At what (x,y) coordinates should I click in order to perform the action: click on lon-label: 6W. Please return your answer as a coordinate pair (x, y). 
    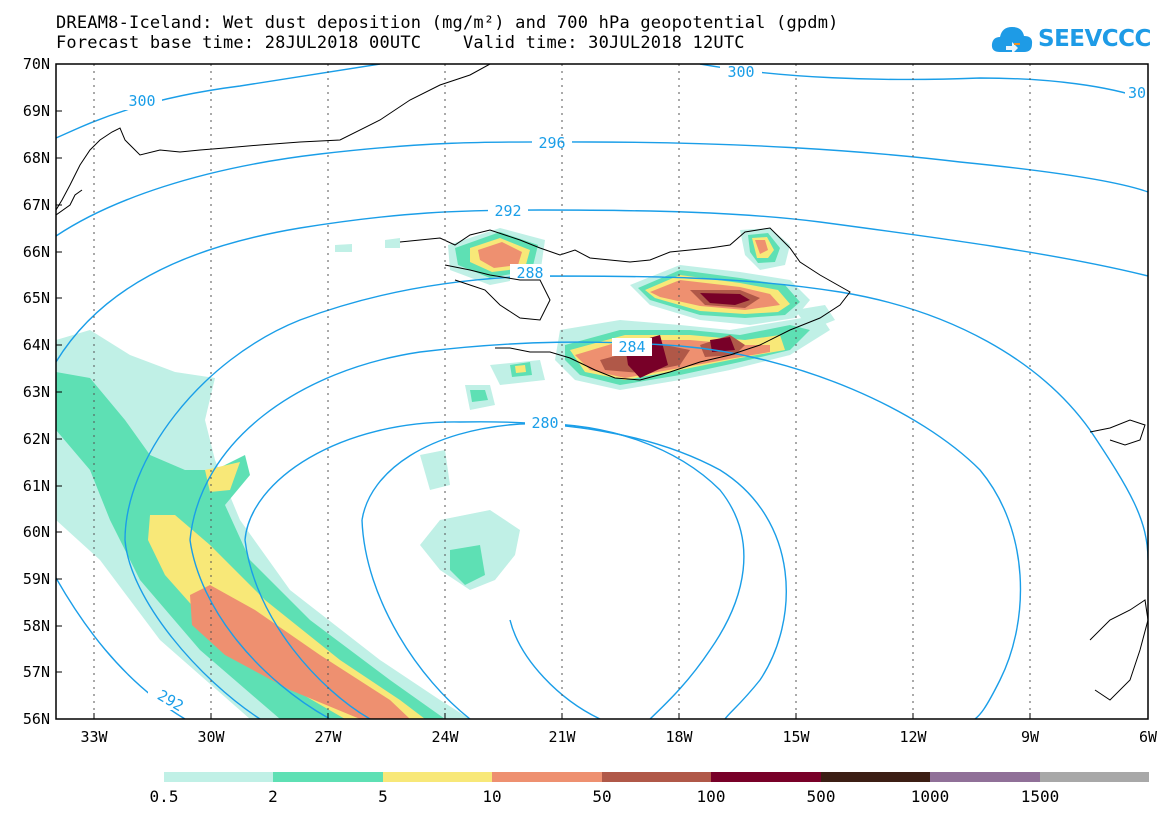
    Looking at the image, I should click on (1148, 737).